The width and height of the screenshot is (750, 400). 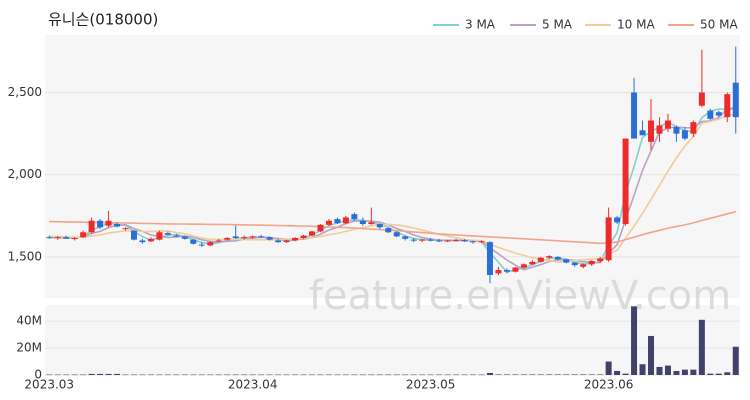 I want to click on chart-title: 유니슨(018000), so click(x=103, y=20).